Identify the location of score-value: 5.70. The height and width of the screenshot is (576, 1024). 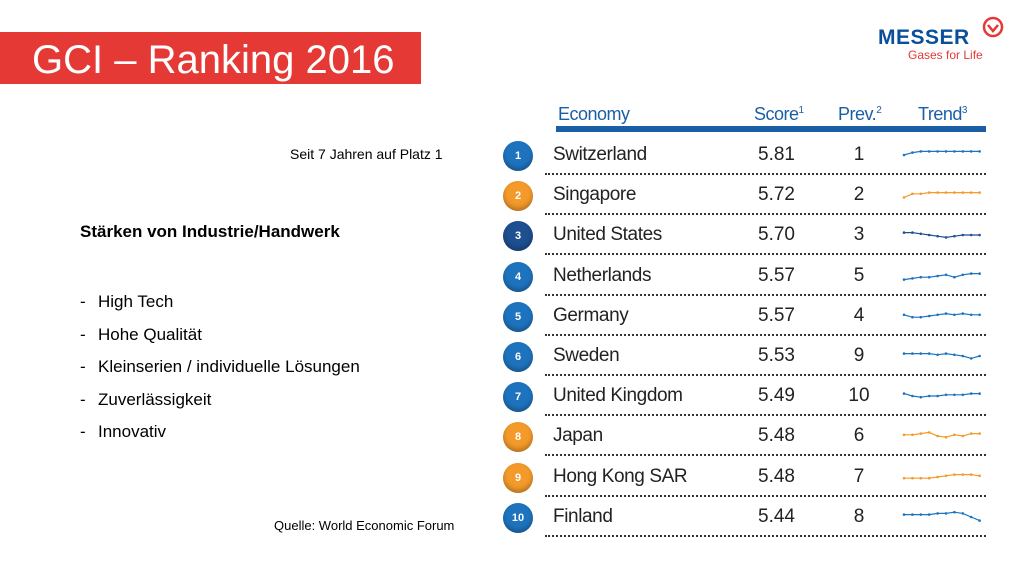
(776, 235).